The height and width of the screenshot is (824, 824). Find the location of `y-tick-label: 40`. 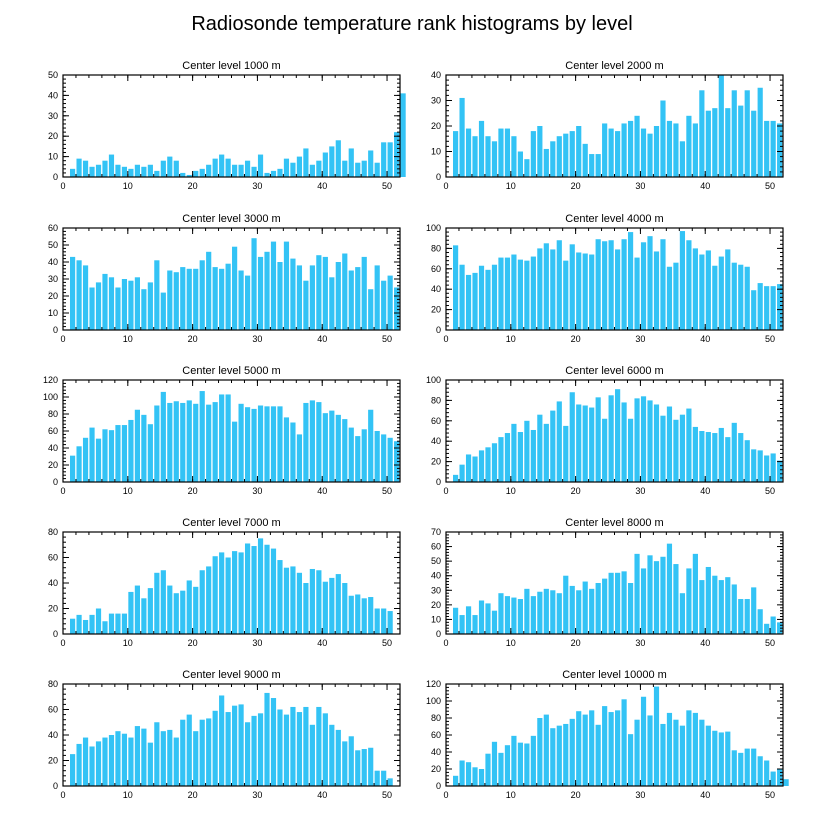

y-tick-label: 40 is located at coordinates (436, 289).